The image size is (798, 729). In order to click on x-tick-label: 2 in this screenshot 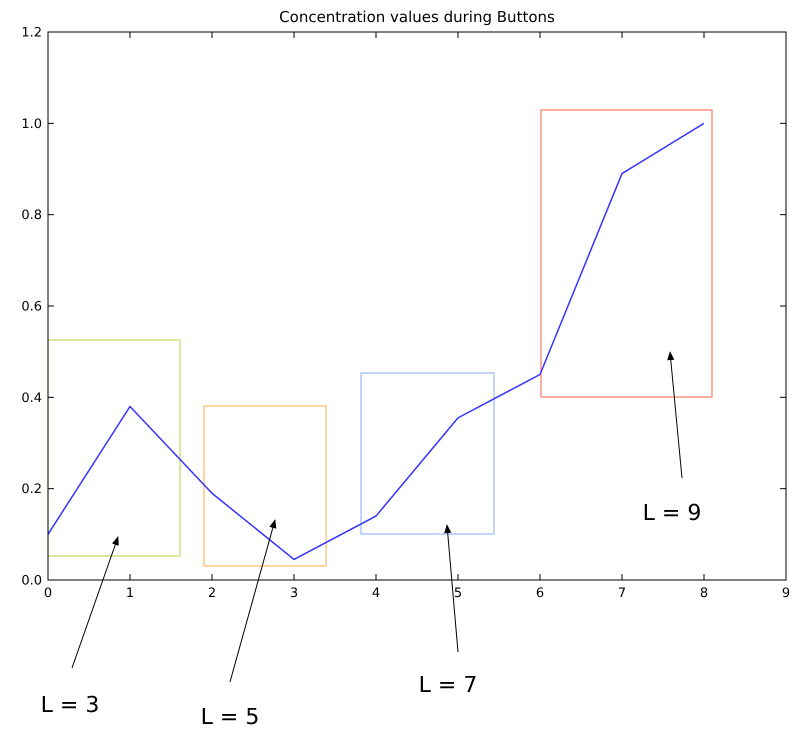, I will do `click(212, 593)`.